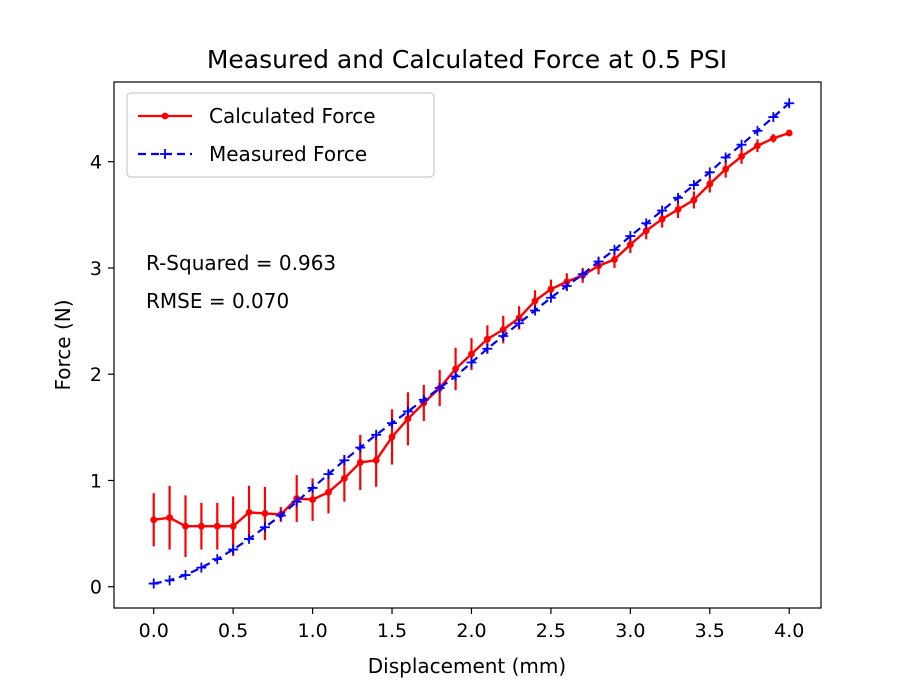 Image resolution: width=913 pixels, height=685 pixels. I want to click on rmse-annotation: RMSE = 0.070, so click(217, 301).